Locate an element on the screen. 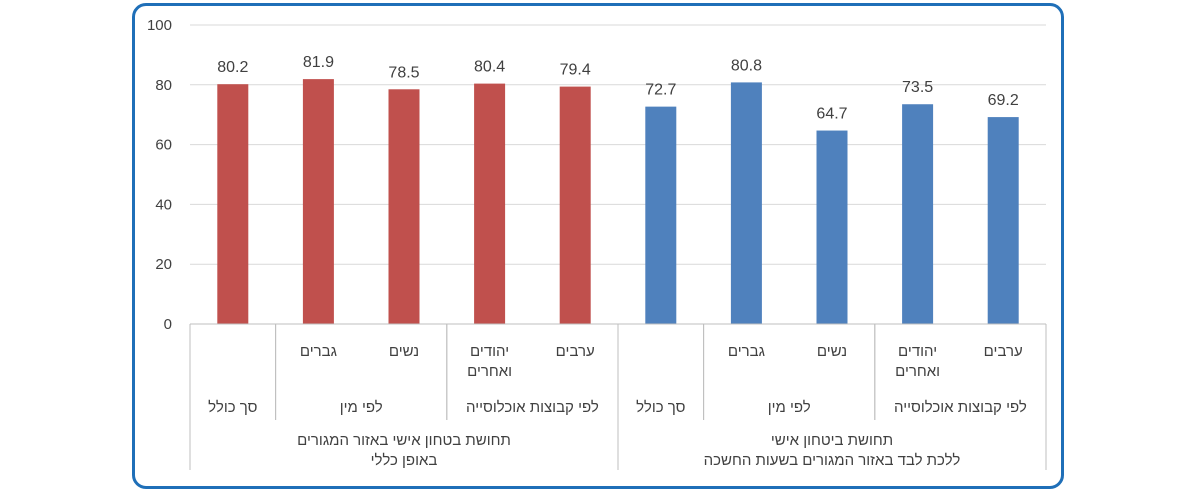 The width and height of the screenshot is (1200, 493). y-tick-label: 40 is located at coordinates (163, 204).